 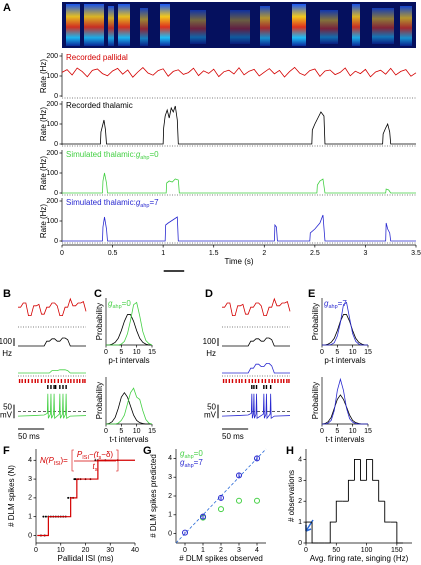 I want to click on voltage-trace, so click(x=256, y=406).